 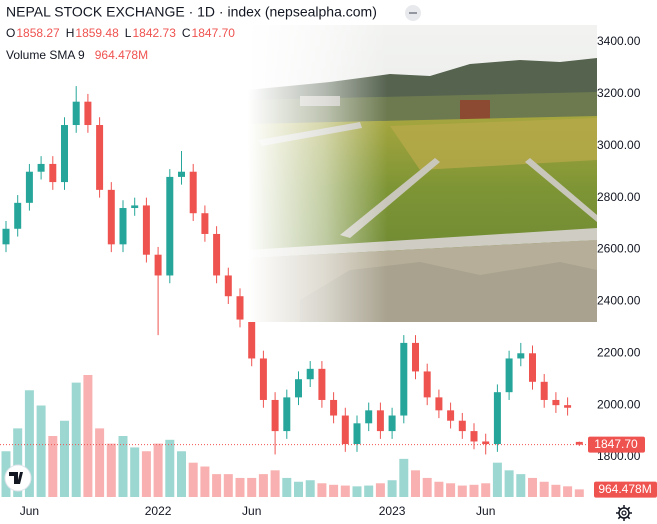 What do you see at coordinates (619, 41) in the screenshot?
I see `y-tick-label: 3400.00` at bounding box center [619, 41].